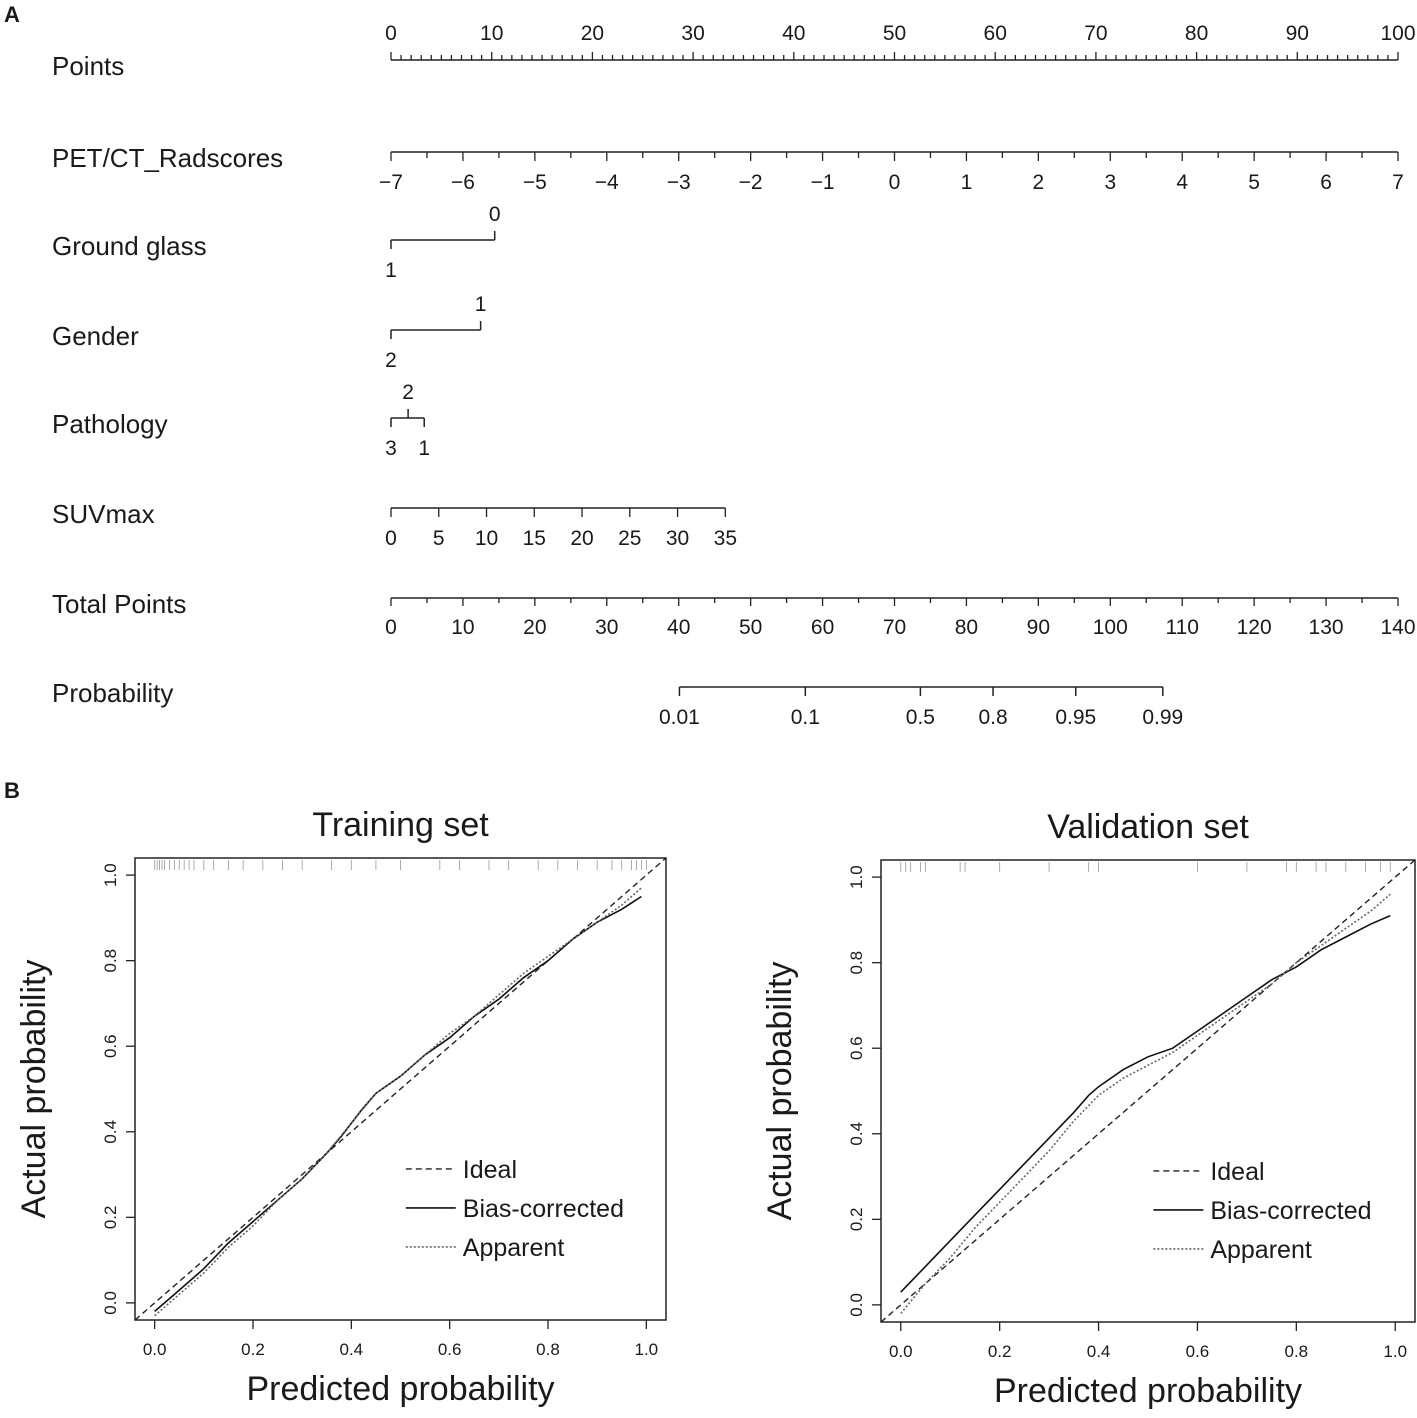 Image resolution: width=1417 pixels, height=1418 pixels. I want to click on y-tick-label: 0.0, so click(856, 1305).